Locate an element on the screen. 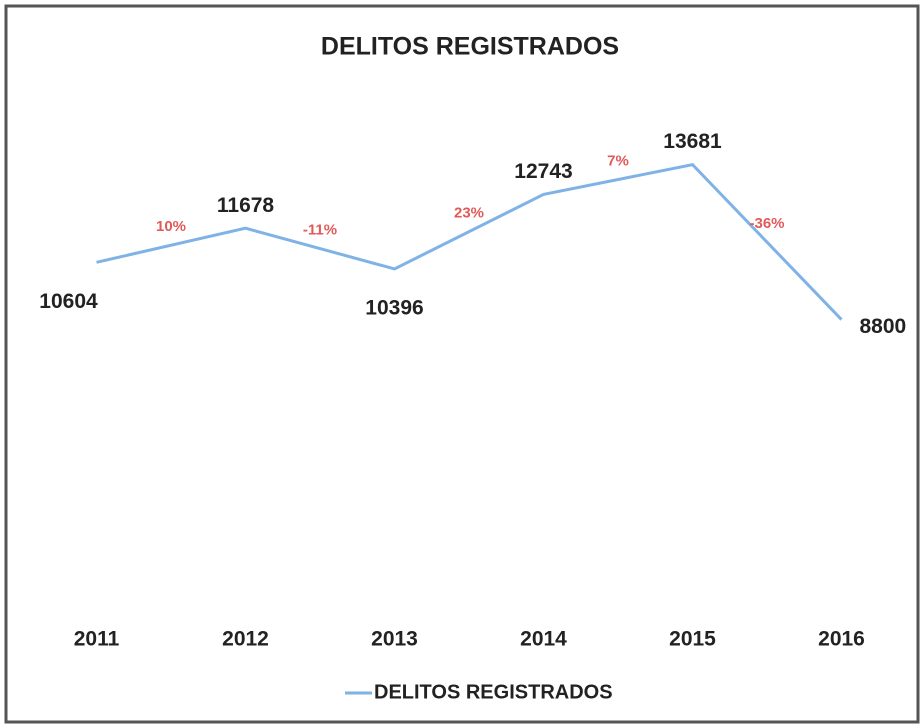 The image size is (921, 725). data-label: 13681 is located at coordinates (692, 141).